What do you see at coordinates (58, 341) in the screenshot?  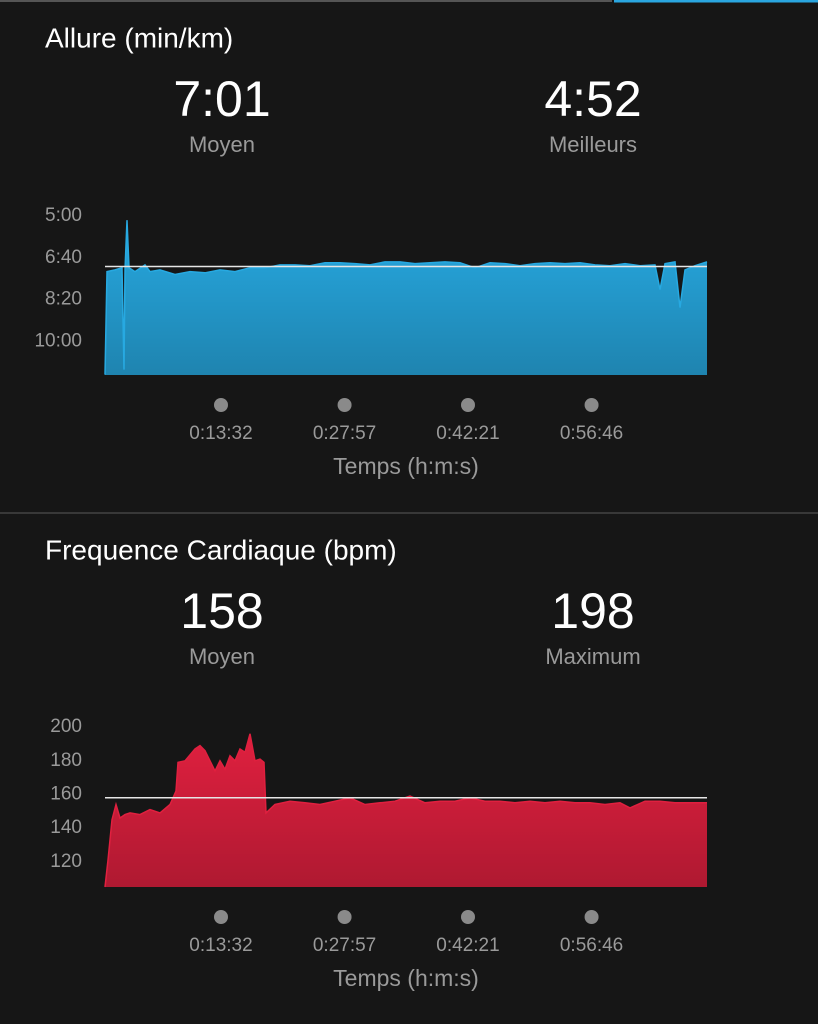 I see `y-tick-label: 10:00` at bounding box center [58, 341].